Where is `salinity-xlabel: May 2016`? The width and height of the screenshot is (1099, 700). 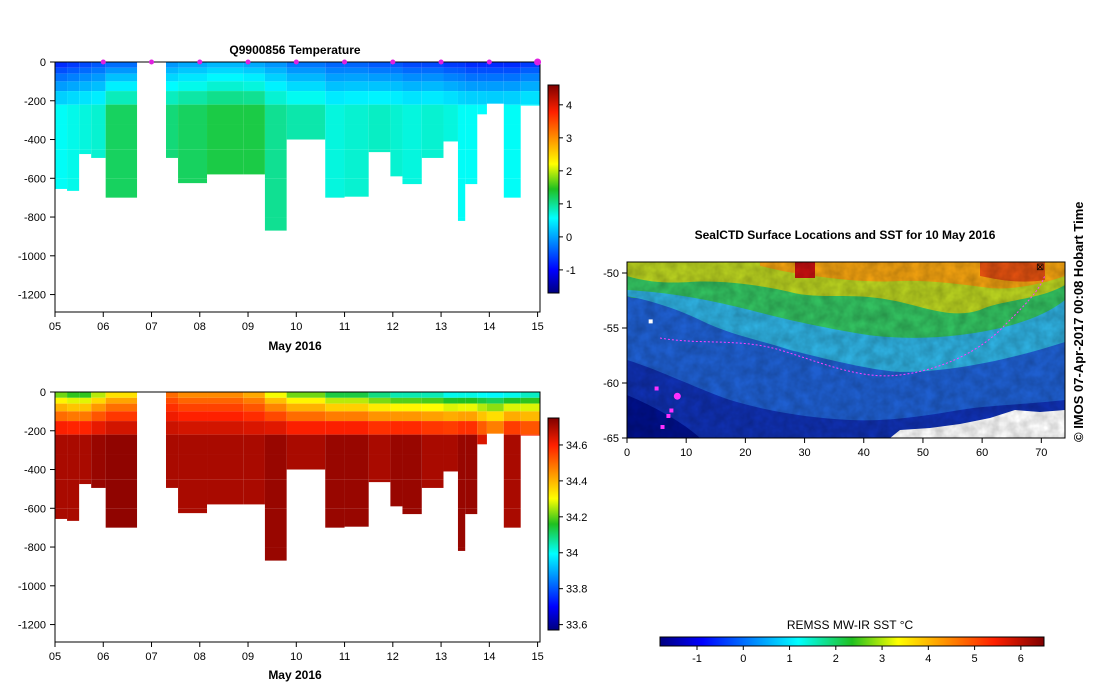
salinity-xlabel: May 2016 is located at coordinates (295, 675).